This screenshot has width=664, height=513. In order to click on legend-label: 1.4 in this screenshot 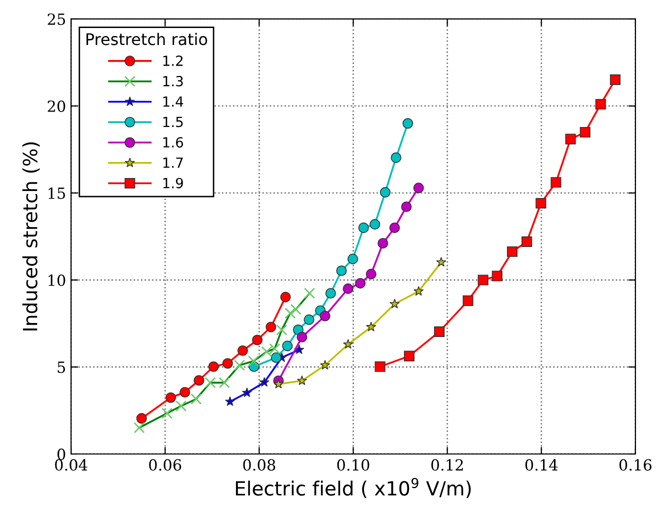, I will do `click(173, 101)`.